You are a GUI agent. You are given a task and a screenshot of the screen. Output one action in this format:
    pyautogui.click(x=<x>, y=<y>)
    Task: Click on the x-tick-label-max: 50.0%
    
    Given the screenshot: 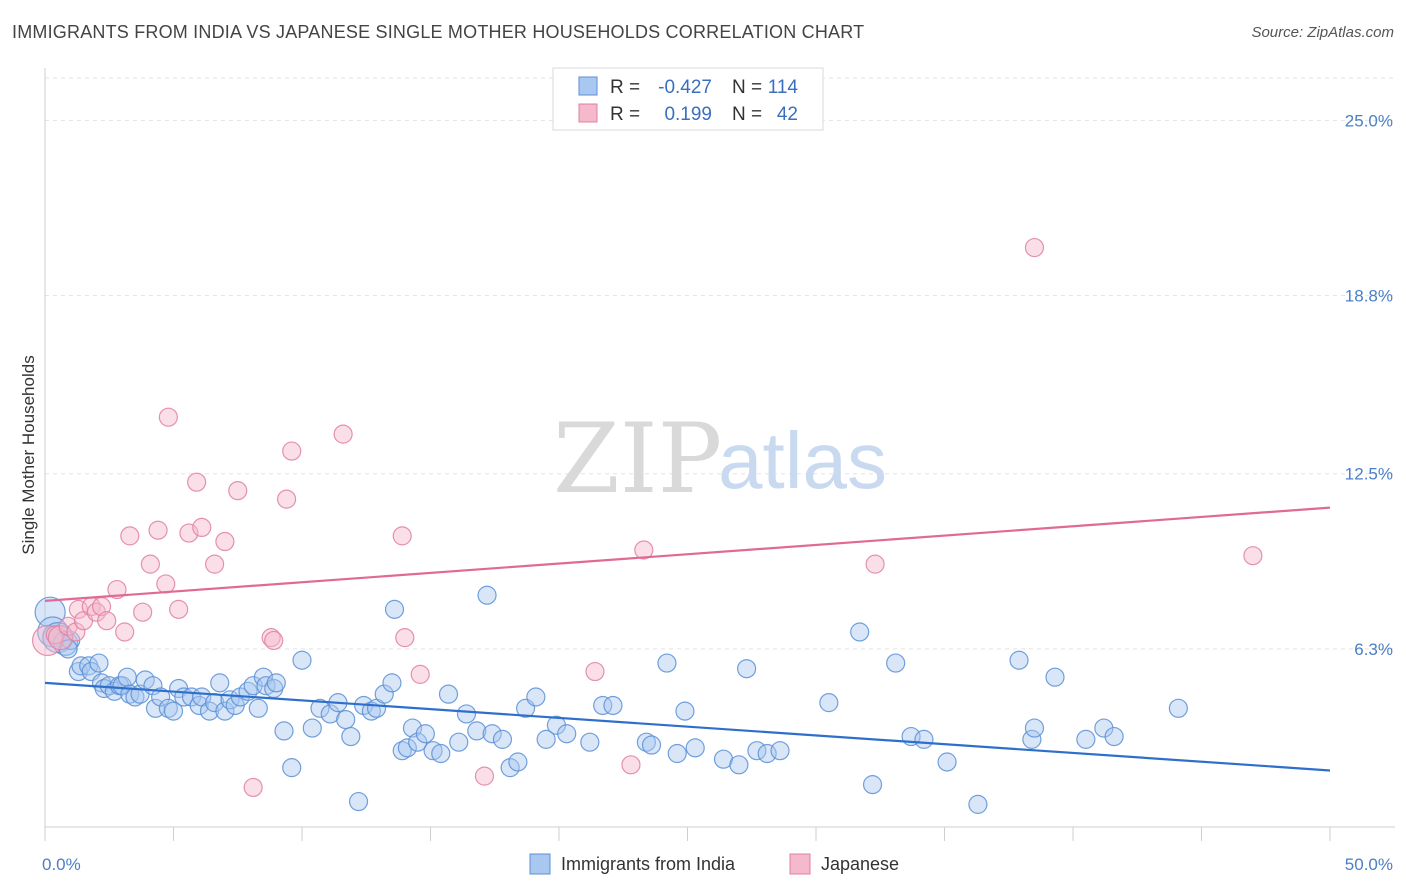 What is the action you would take?
    pyautogui.click(x=1369, y=864)
    